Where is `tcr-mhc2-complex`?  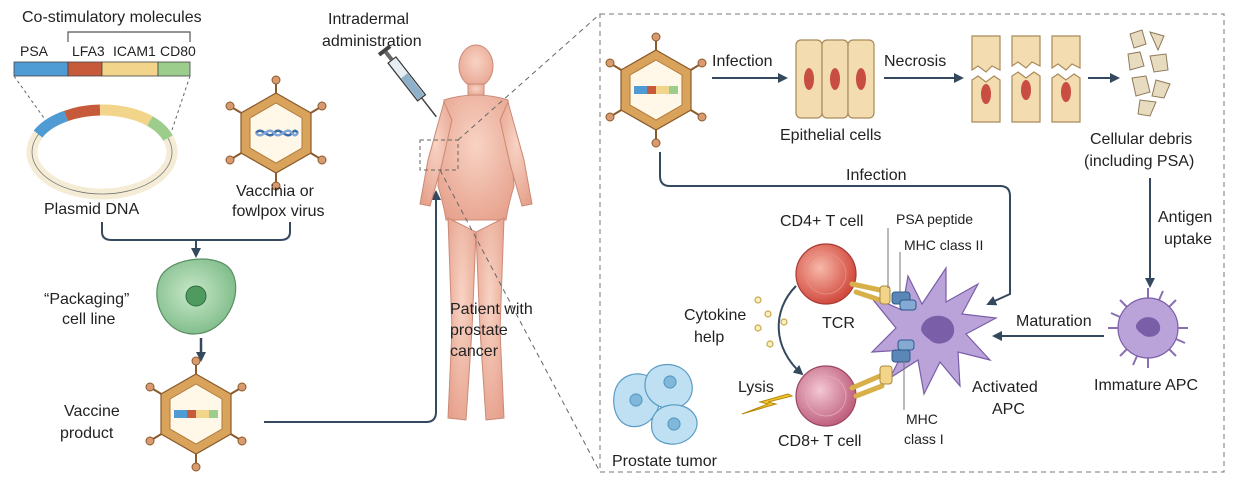
tcr-mhc2-complex is located at coordinates (883, 296).